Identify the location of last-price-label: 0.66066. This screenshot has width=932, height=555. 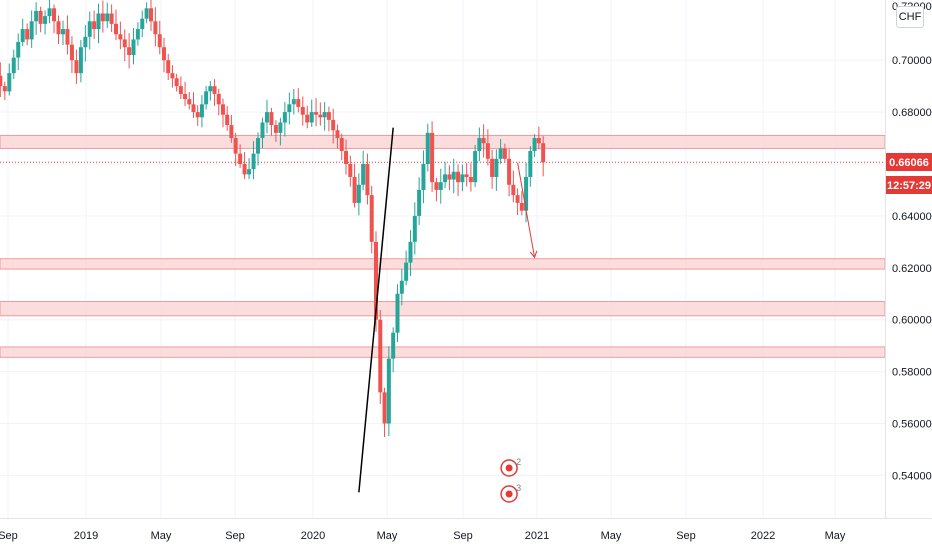
(909, 163).